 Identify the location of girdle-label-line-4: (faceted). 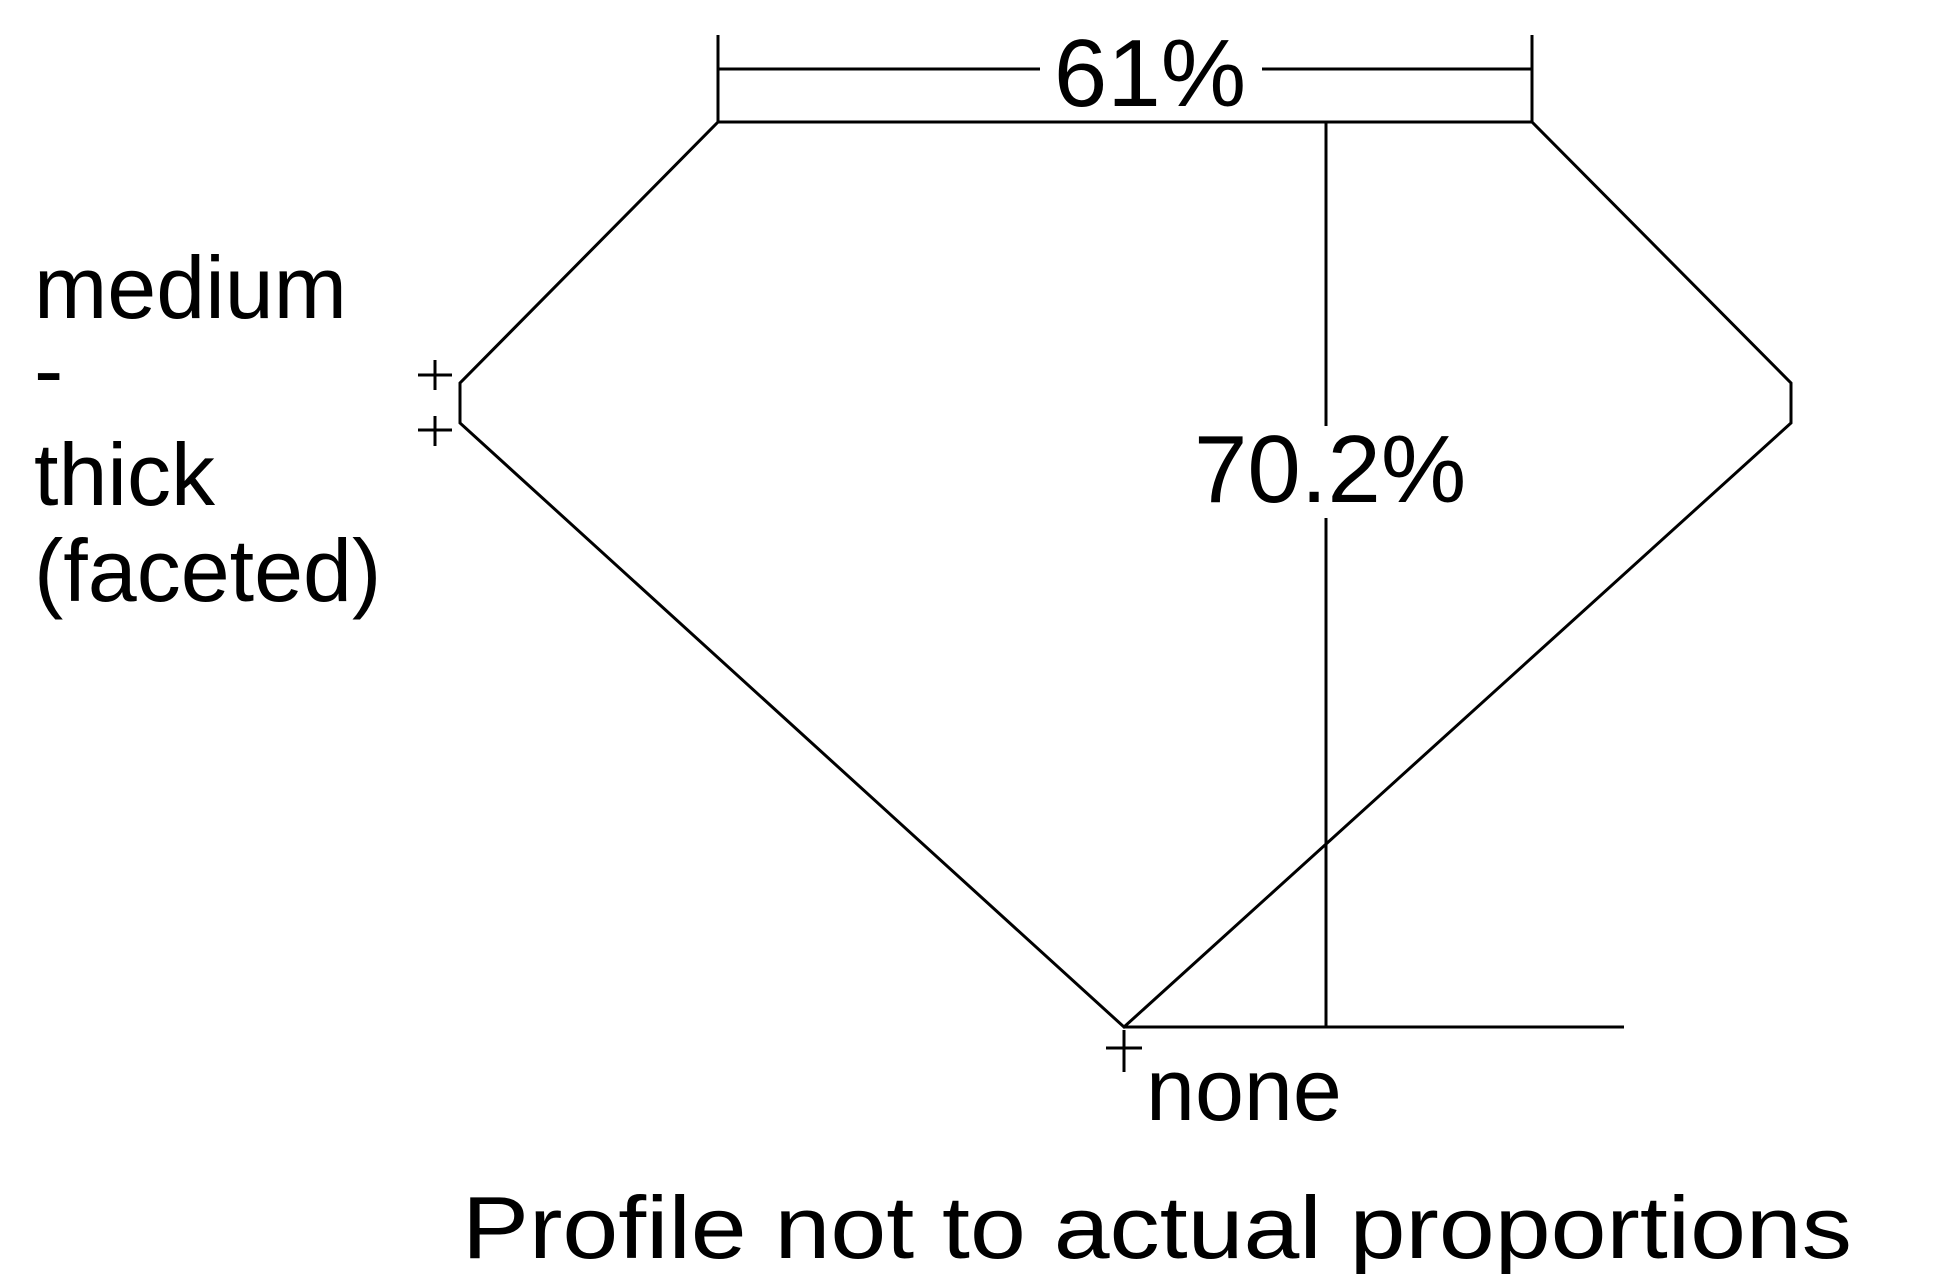
(207, 570).